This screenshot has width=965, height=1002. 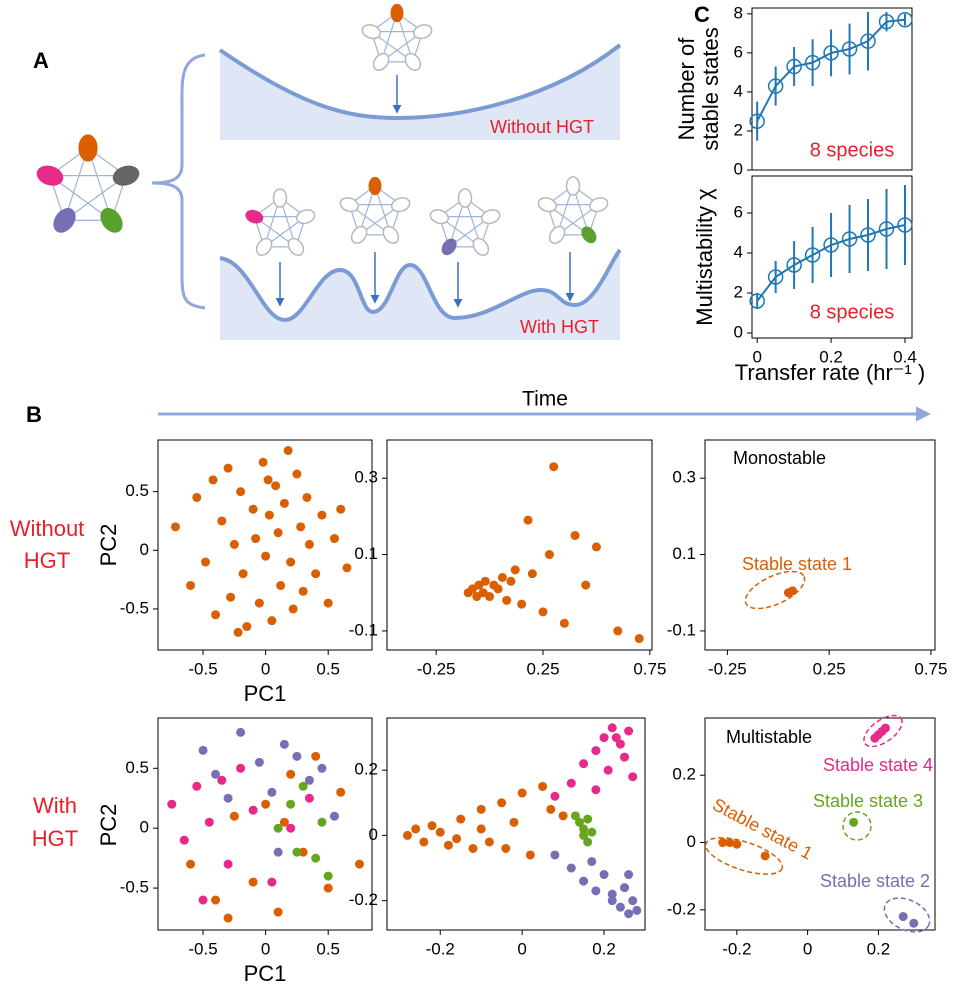 What do you see at coordinates (542, 127) in the screenshot?
I see `landscape-label: Without HGT` at bounding box center [542, 127].